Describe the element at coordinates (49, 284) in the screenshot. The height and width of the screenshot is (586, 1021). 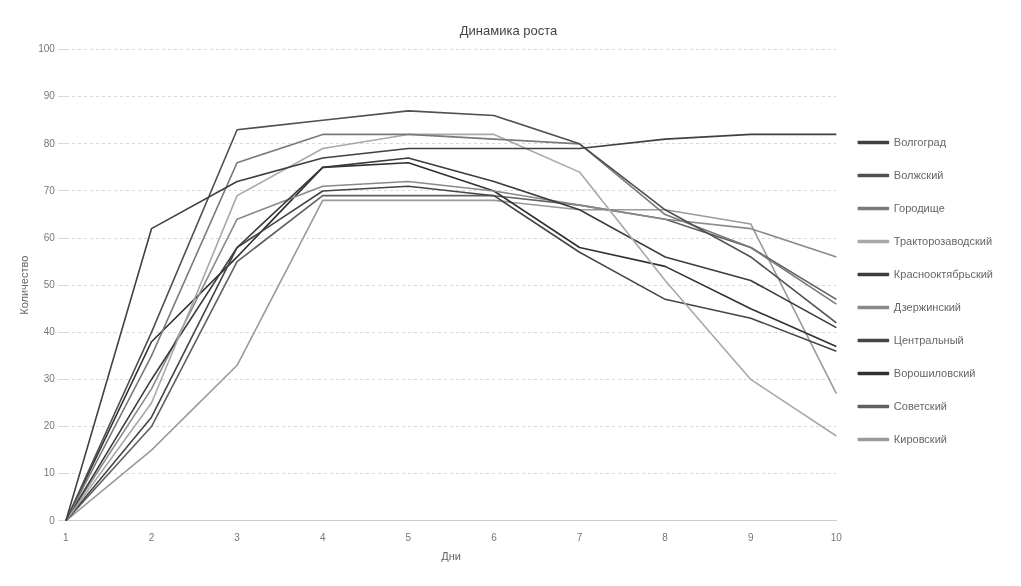
I see `y-tick-label: 50` at that location.